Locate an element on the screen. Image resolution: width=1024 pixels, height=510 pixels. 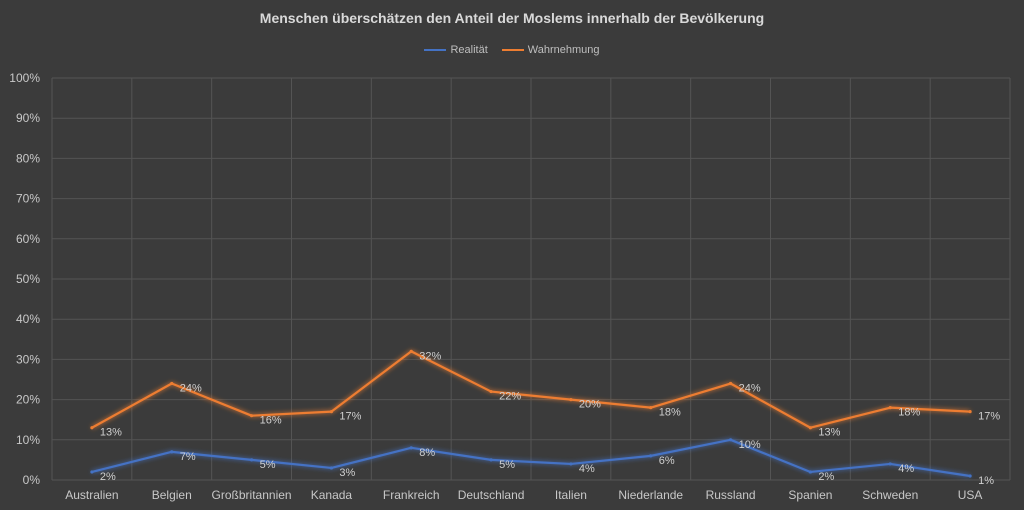
legend: Realität Wahrnehmung is located at coordinates (512, 50).